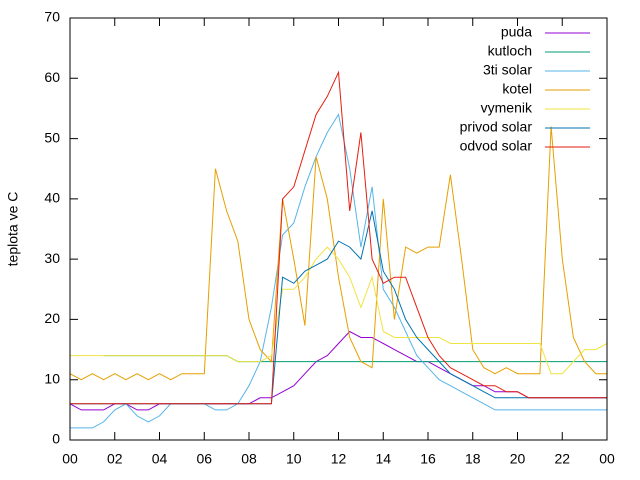 This screenshot has width=640, height=480. I want to click on x-tick-label: 04, so click(160, 459).